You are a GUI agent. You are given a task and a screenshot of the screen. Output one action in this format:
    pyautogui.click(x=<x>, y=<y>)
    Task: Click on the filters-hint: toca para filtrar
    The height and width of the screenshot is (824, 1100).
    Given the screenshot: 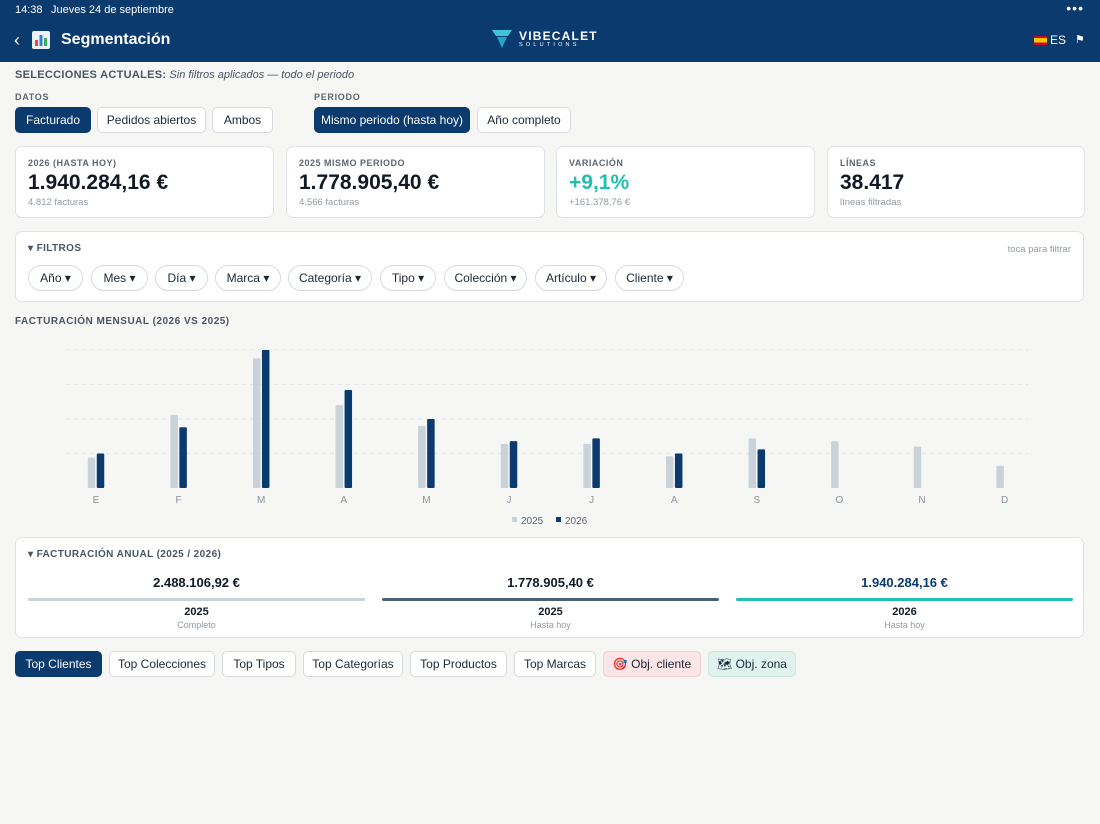 What is the action you would take?
    pyautogui.click(x=1039, y=249)
    